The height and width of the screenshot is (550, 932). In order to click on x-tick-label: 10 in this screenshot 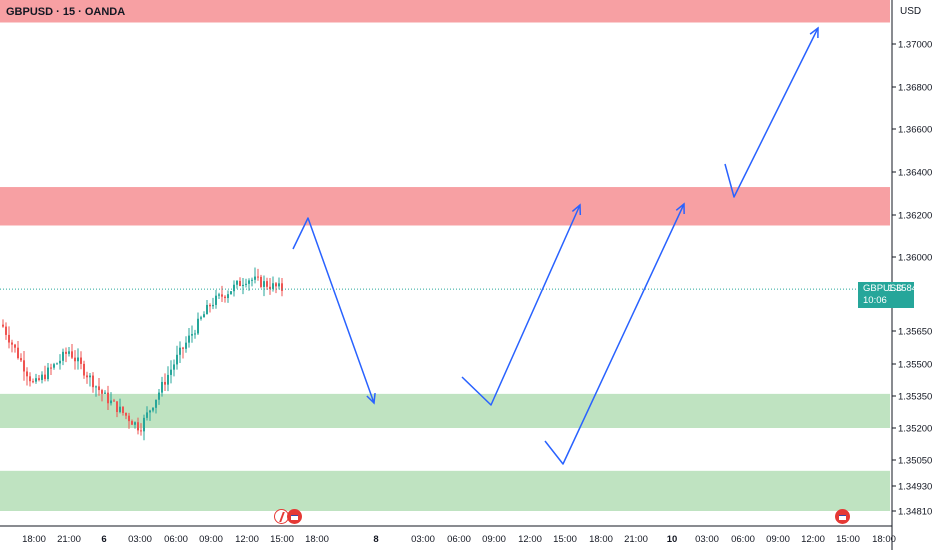, I will do `click(672, 539)`.